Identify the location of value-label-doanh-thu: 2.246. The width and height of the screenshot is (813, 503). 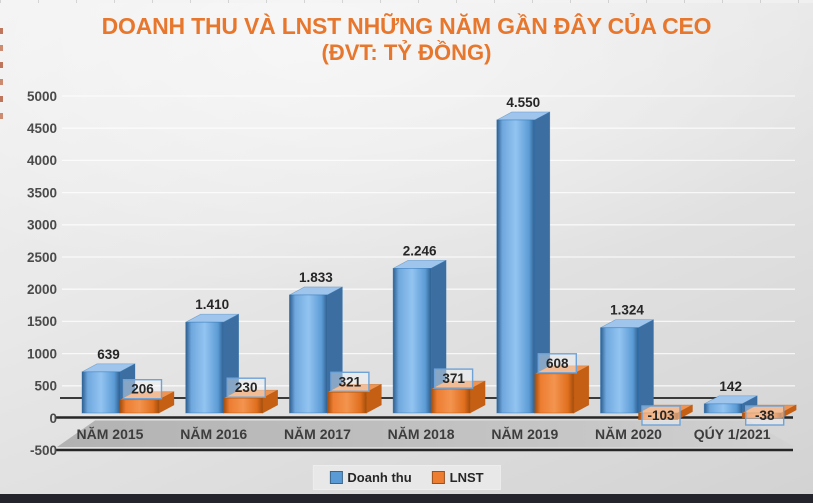
(420, 250).